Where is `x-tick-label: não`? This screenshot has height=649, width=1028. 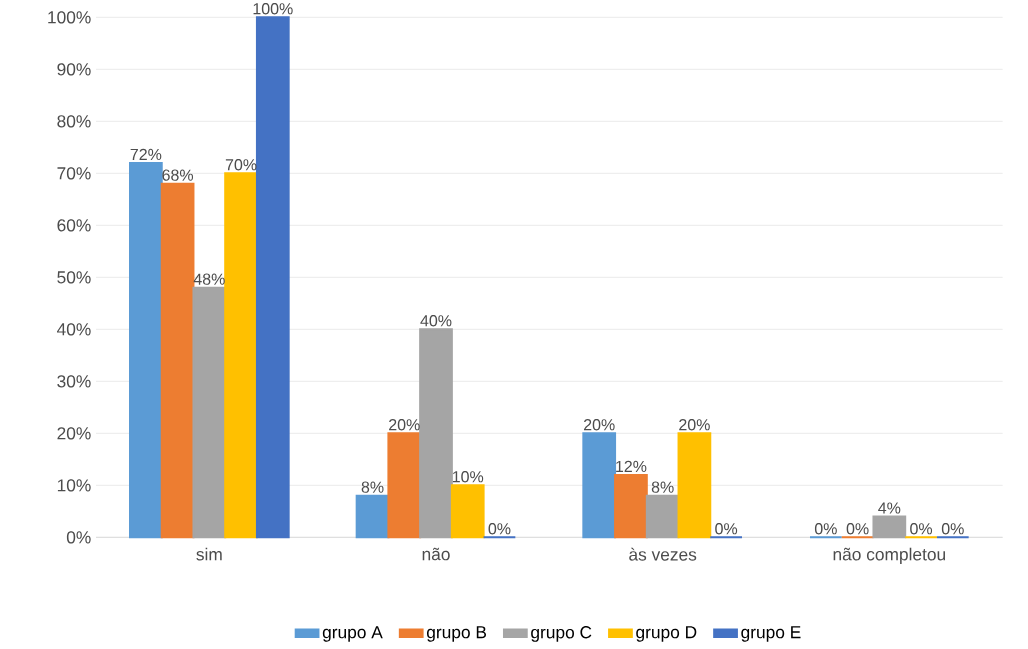
x-tick-label: não is located at coordinates (436, 554).